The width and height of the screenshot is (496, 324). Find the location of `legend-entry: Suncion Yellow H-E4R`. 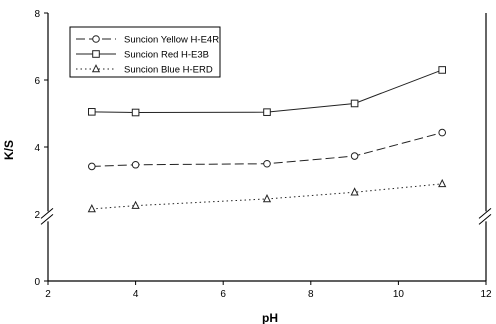

legend-entry: Suncion Yellow H-E4R is located at coordinates (171, 40).